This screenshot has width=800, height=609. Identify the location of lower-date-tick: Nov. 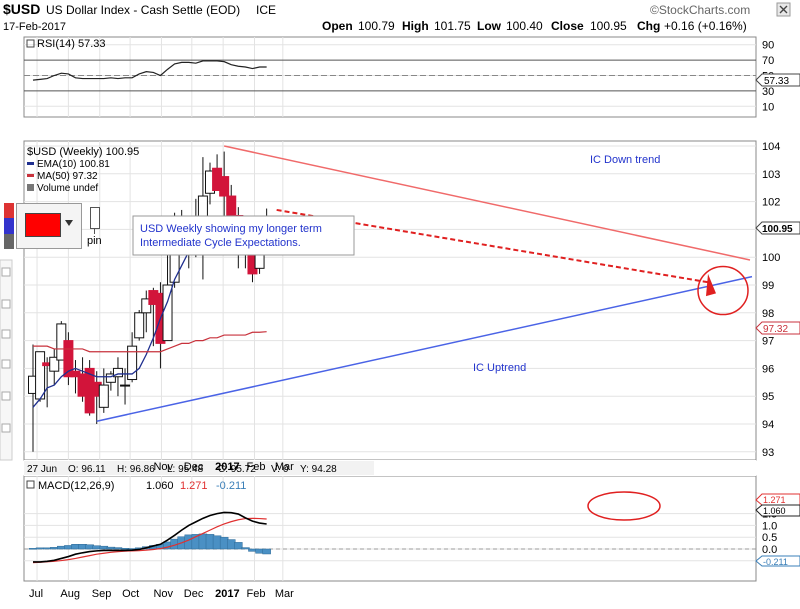
(163, 594).